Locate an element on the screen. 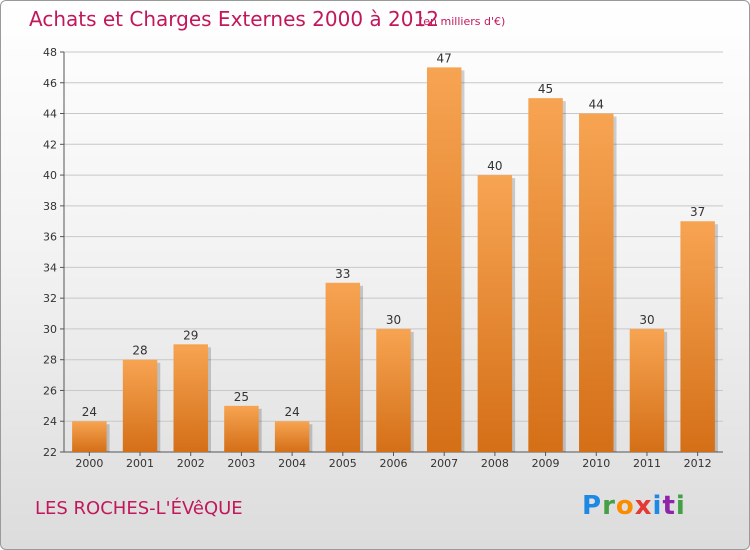 The height and width of the screenshot is (550, 750). x-tick-label: 2002 is located at coordinates (191, 463).